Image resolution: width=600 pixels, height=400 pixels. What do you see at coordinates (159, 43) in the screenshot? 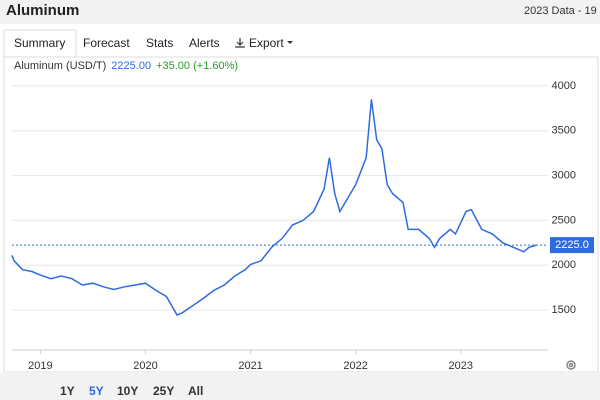
I see `tab: Stats` at bounding box center [159, 43].